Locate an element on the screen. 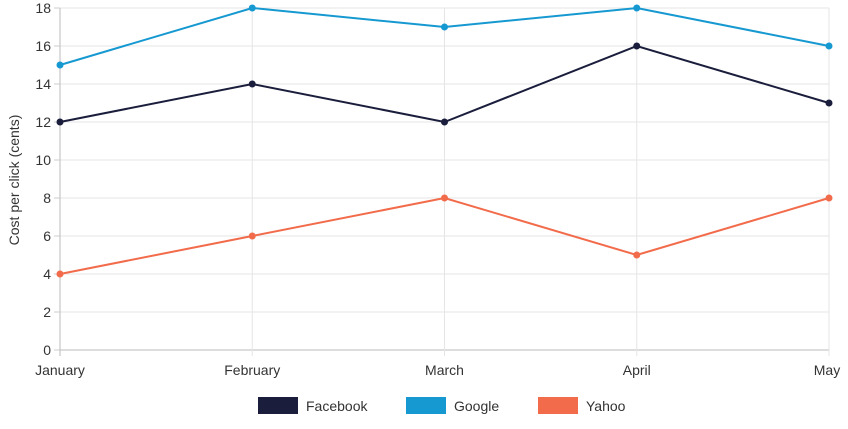  legend-label: Facebook is located at coordinates (337, 406).